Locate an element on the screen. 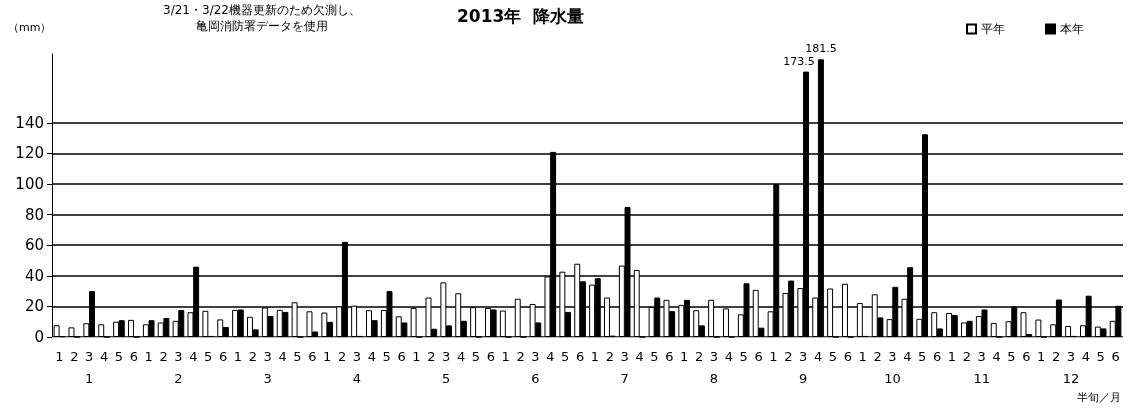 This screenshot has height=414, width=1129. y-tick-label: 60 is located at coordinates (34, 245).